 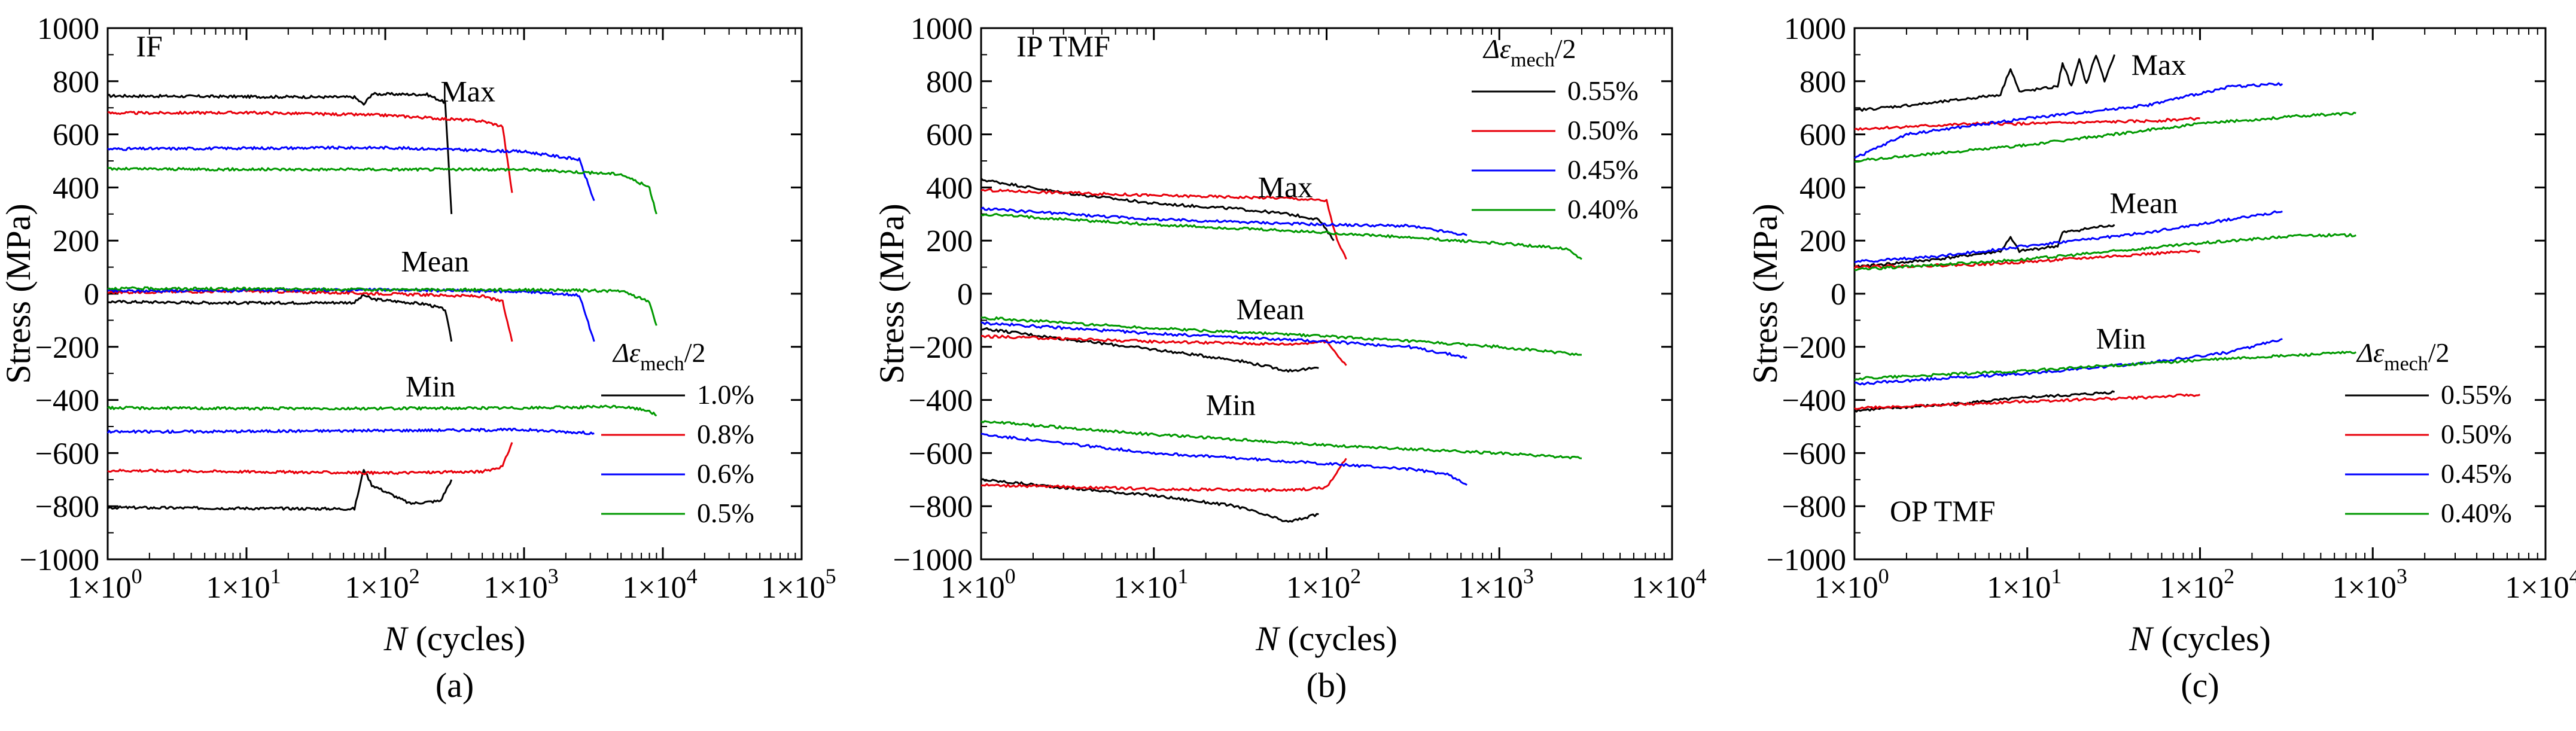 I want to click on series-line-0.5%-2, so click(x=382, y=410).